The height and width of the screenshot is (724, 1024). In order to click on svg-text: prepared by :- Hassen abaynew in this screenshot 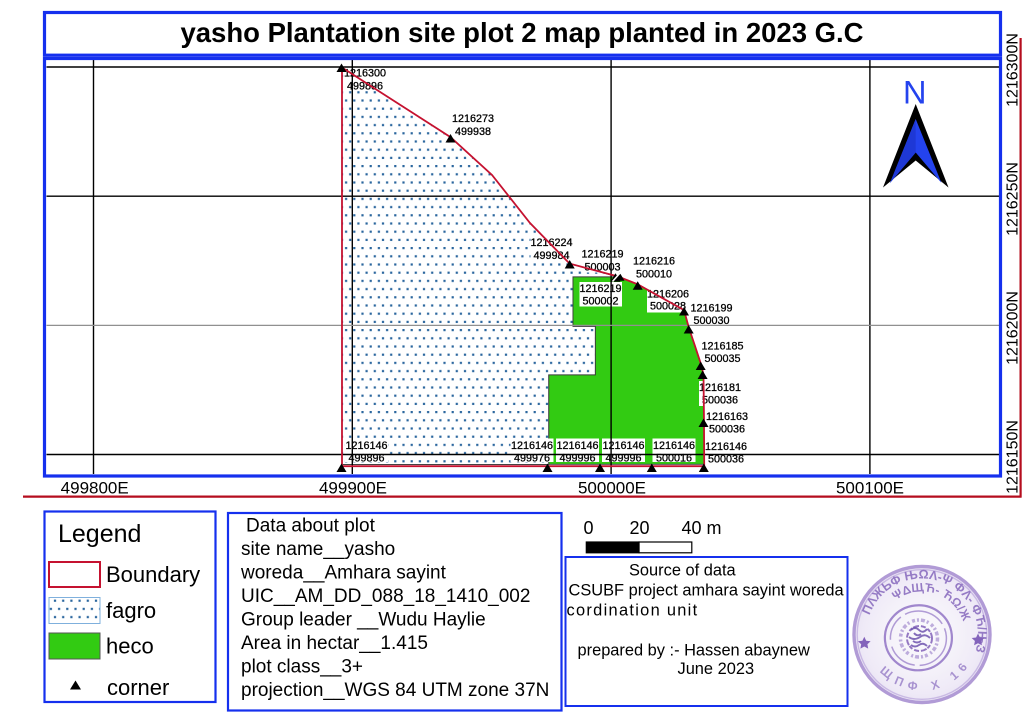, I will do `click(694, 651)`.